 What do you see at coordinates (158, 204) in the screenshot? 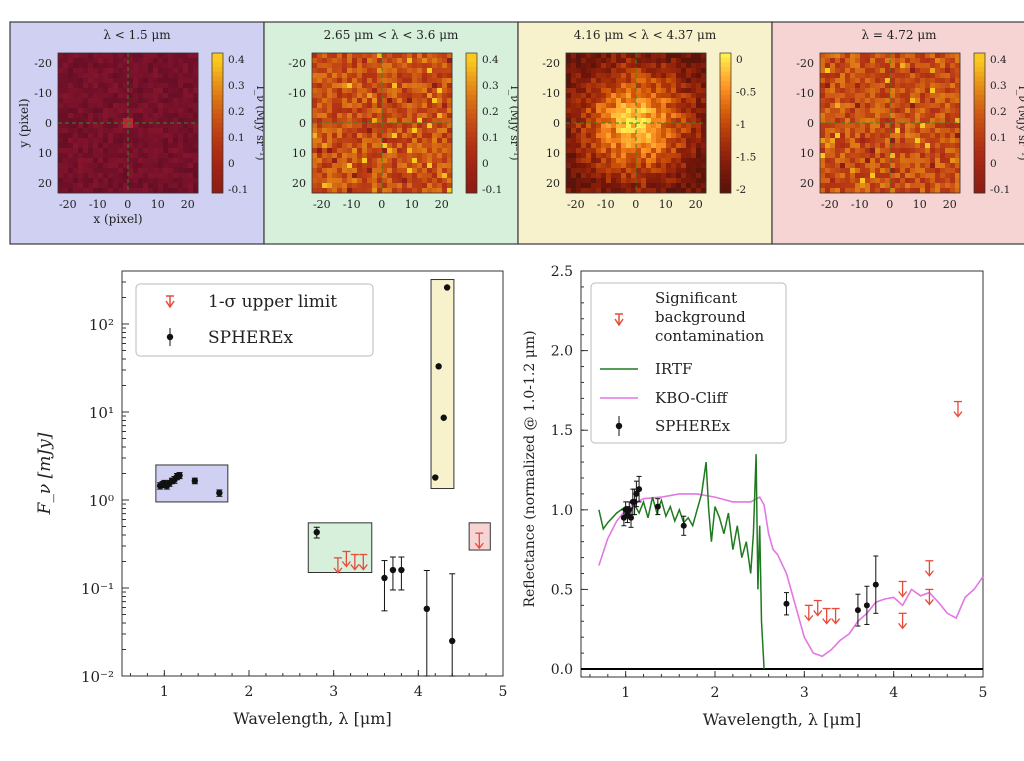
I see `x-tick-label: 10` at bounding box center [158, 204].